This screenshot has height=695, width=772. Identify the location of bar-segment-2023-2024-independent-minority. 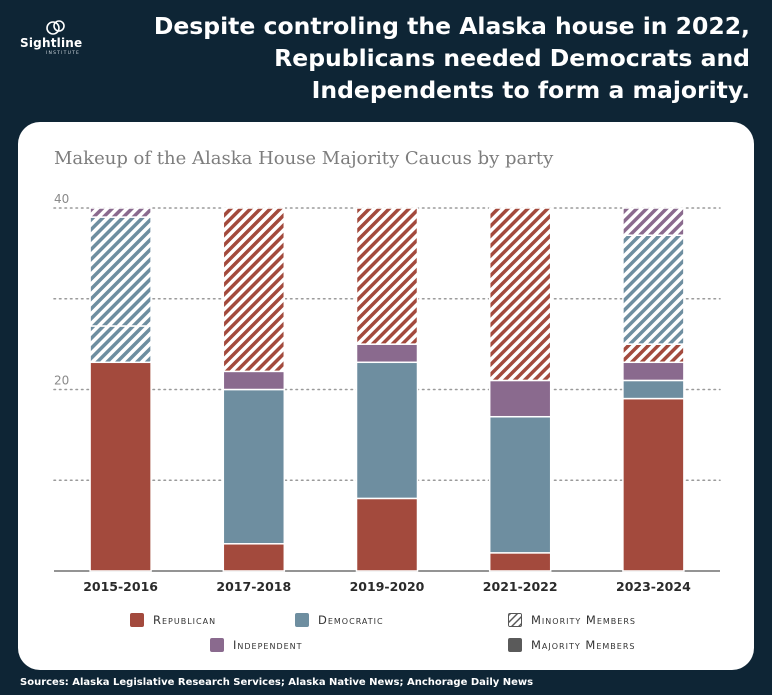
(653, 221).